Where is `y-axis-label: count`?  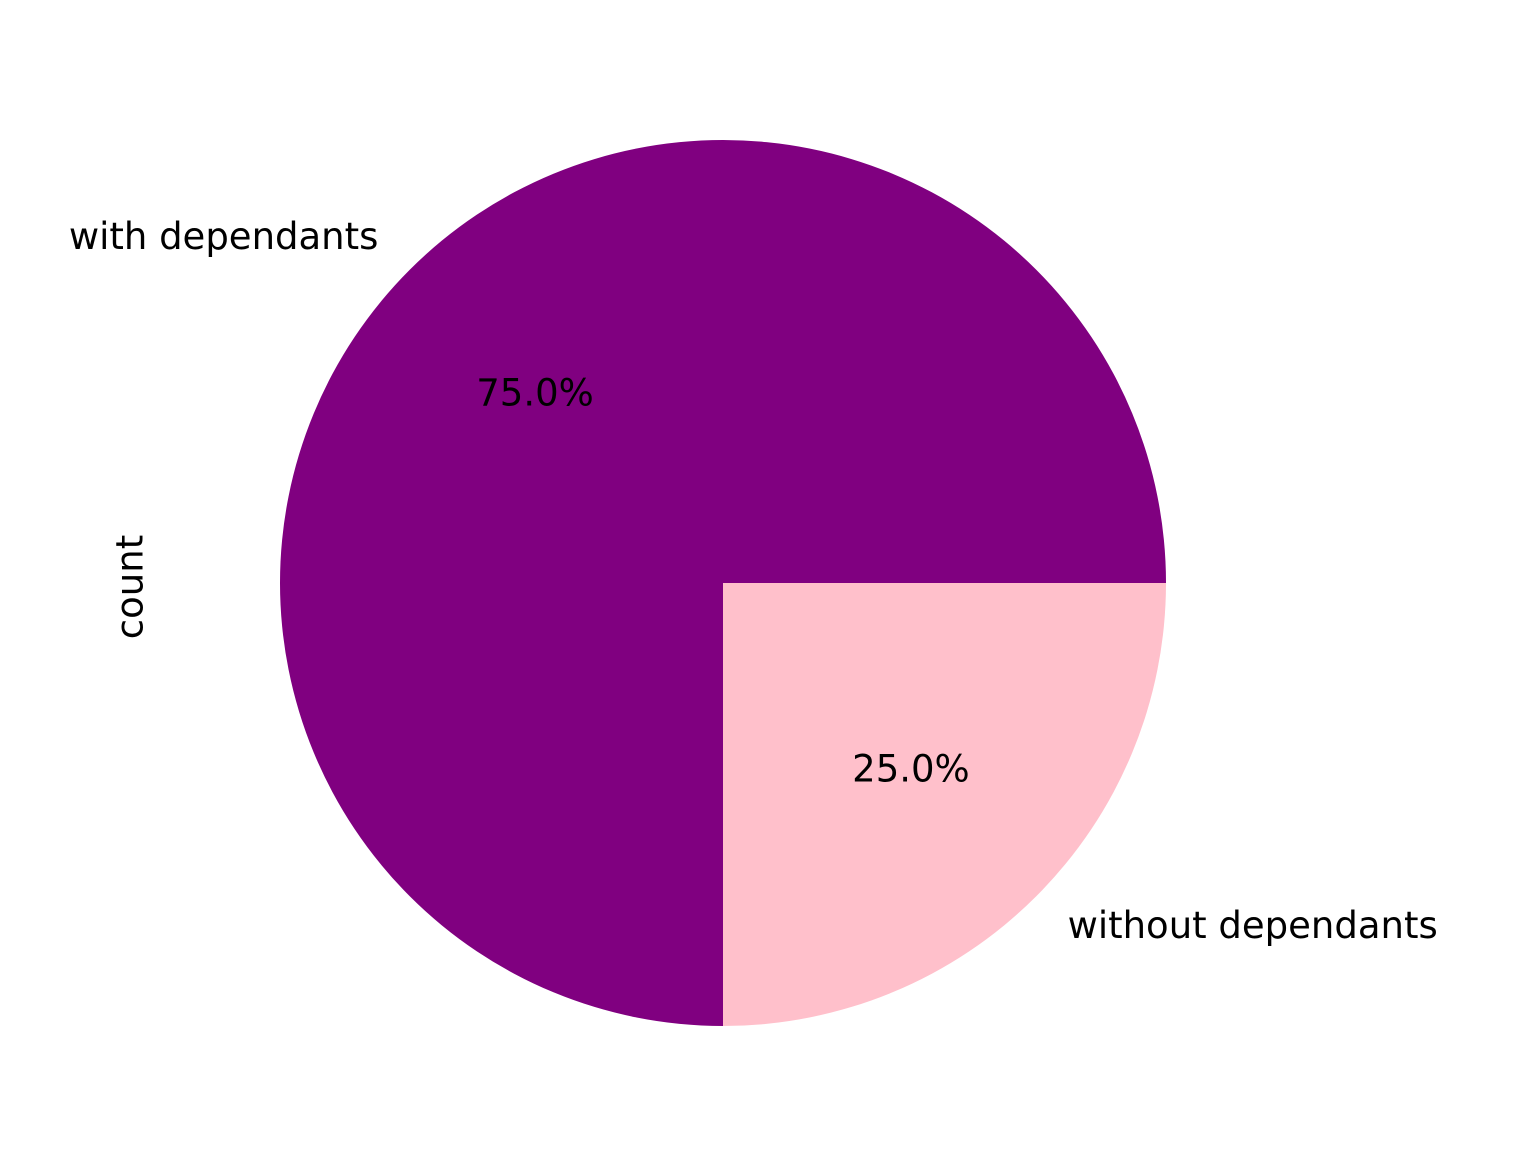
y-axis-label: count is located at coordinates (130, 587).